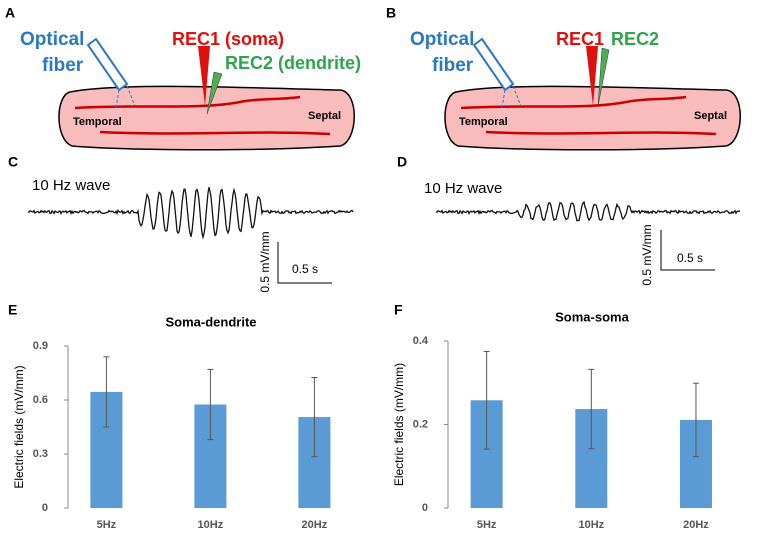 Image resolution: width=764 pixels, height=536 pixels. What do you see at coordinates (228, 39) in the screenshot?
I see `label: REC1 (soma)` at bounding box center [228, 39].